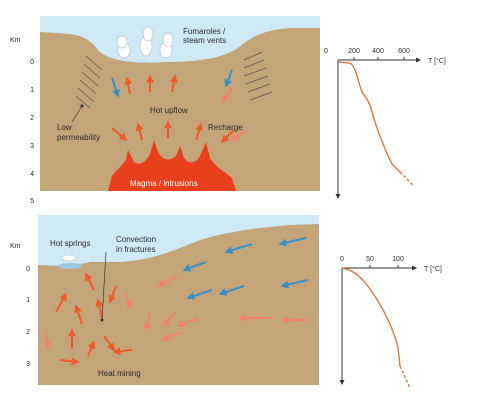 Image resolution: width=481 pixels, height=414 pixels. What do you see at coordinates (136, 249) in the screenshot?
I see `convection-label-line2: in fractures` at bounding box center [136, 249].